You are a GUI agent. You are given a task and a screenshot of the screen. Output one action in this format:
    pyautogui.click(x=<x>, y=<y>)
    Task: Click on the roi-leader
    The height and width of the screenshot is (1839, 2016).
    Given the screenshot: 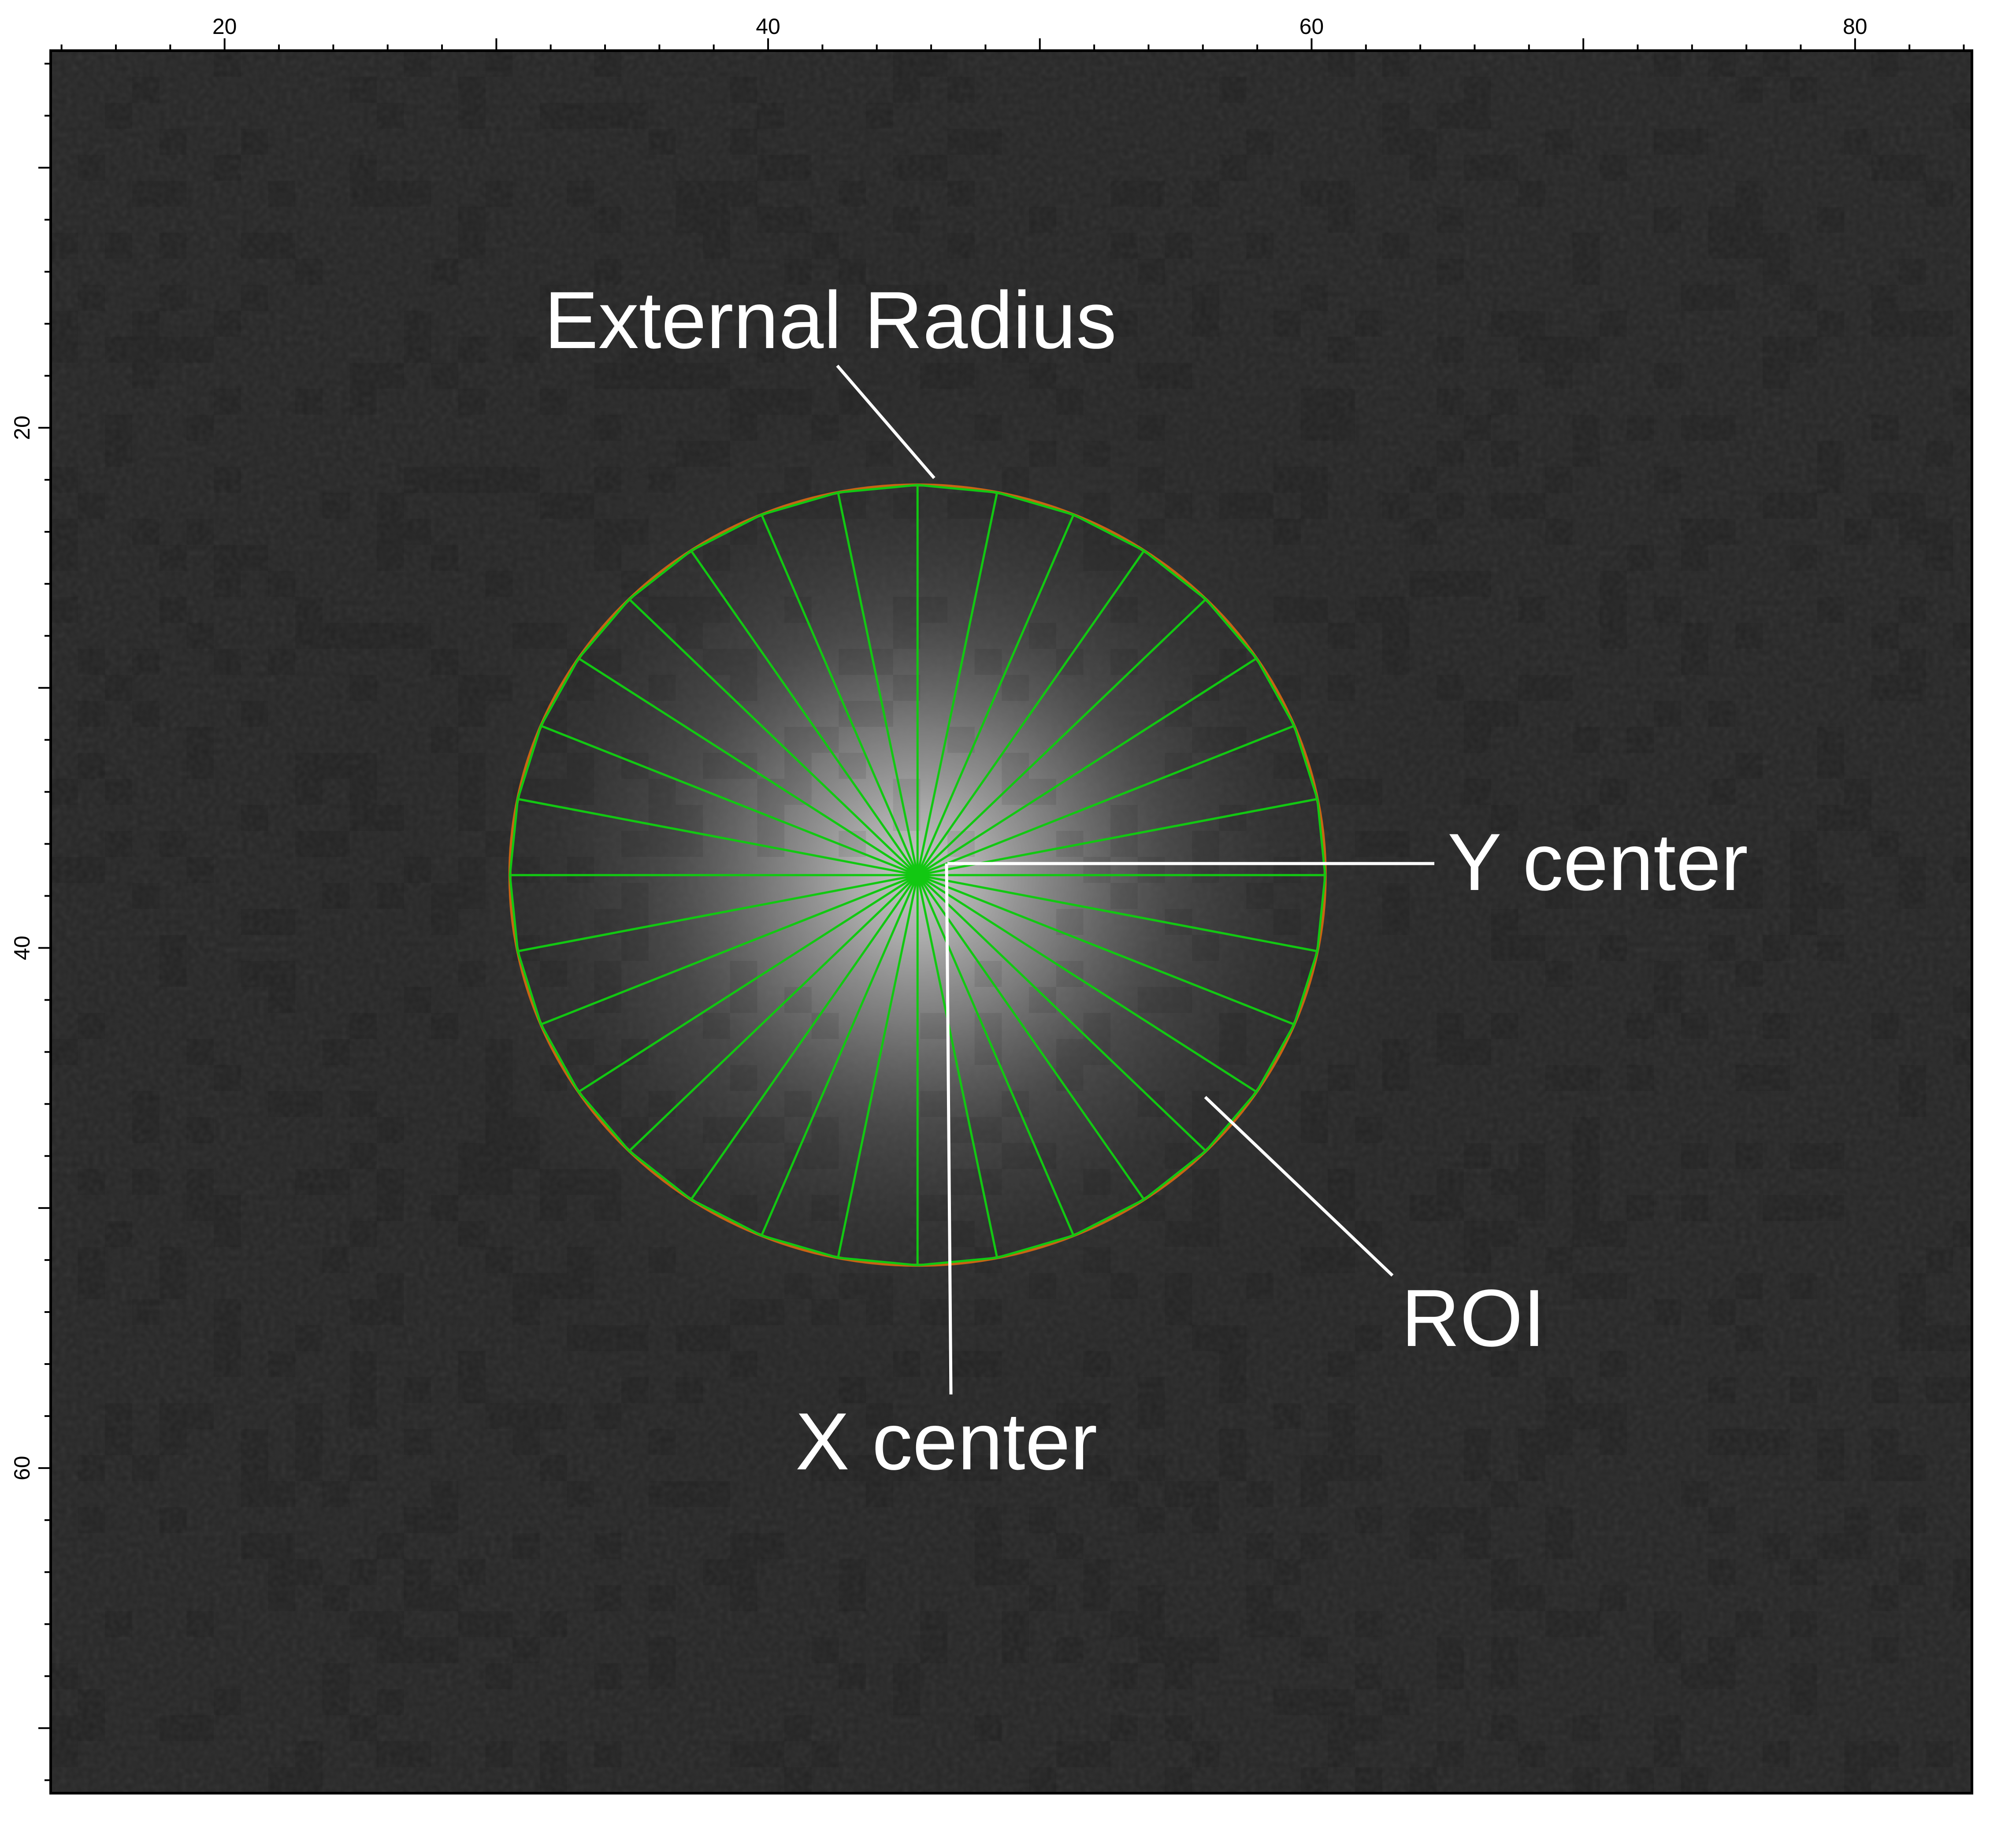 What is the action you would take?
    pyautogui.click(x=1299, y=1186)
    